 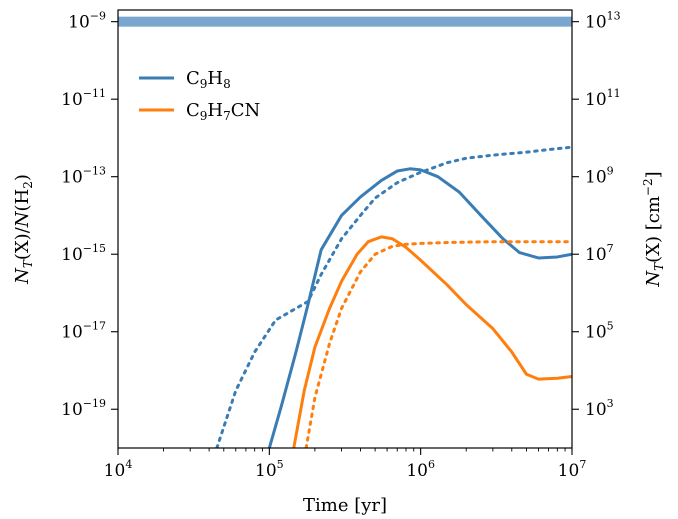 What do you see at coordinates (345, 505) in the screenshot?
I see `x-axis-label: Time [yr]` at bounding box center [345, 505].